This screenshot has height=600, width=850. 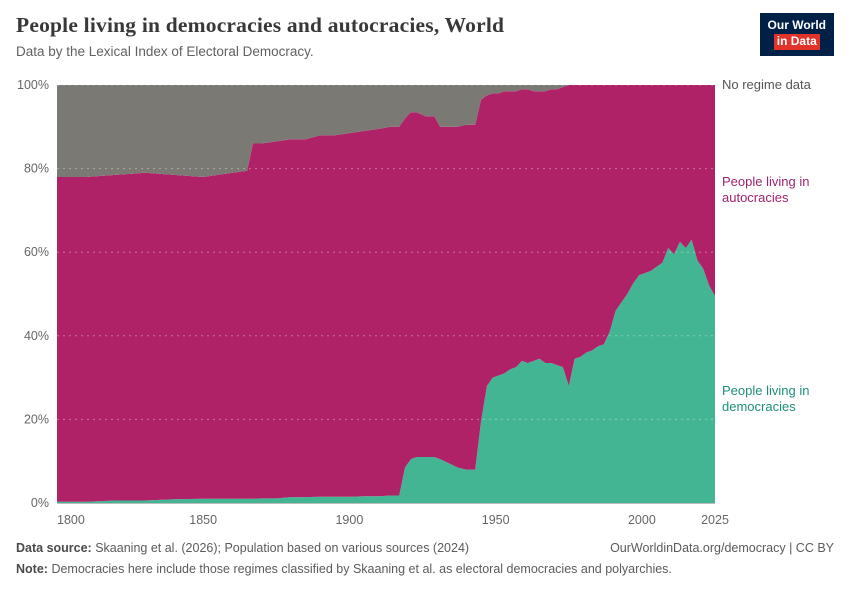 What do you see at coordinates (496, 520) in the screenshot?
I see `x-axis-tick-label: 1950` at bounding box center [496, 520].